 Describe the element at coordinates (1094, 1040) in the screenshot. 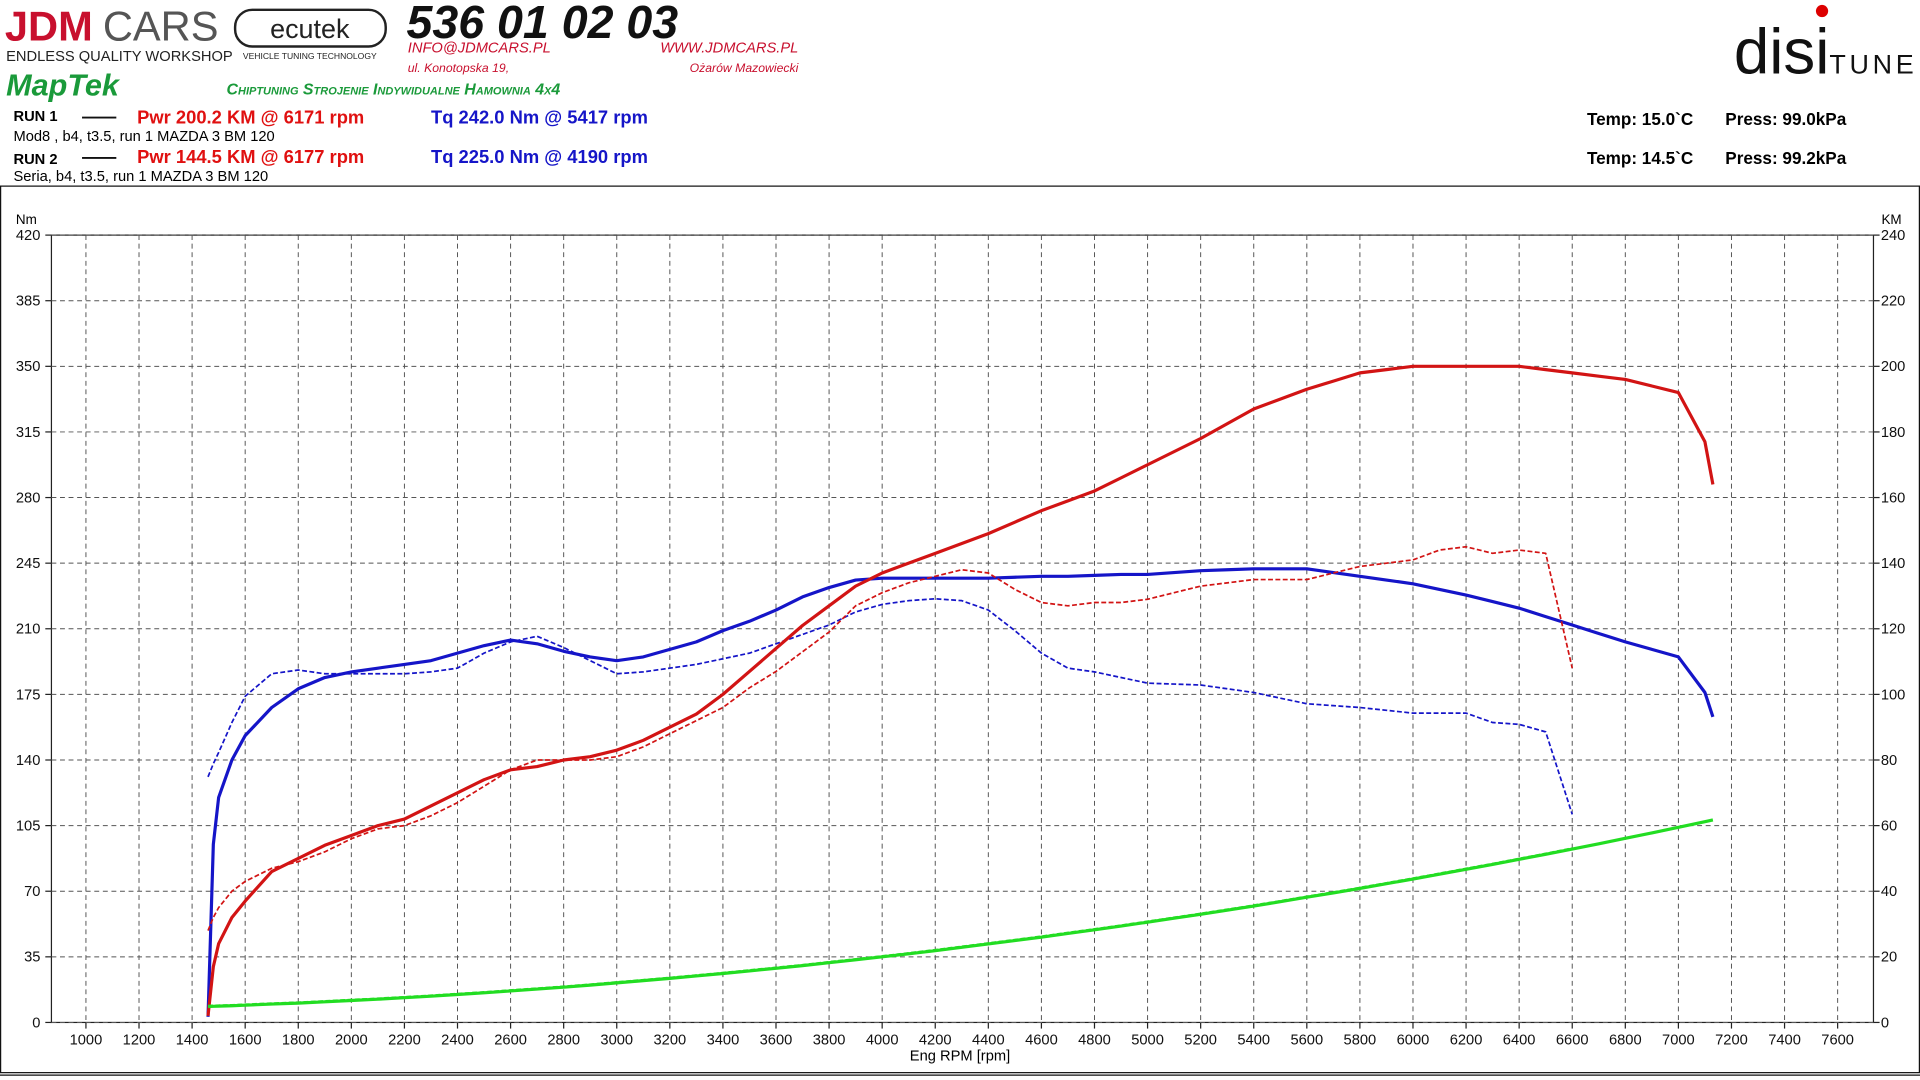

I see `x-tick-label: 4800` at that location.